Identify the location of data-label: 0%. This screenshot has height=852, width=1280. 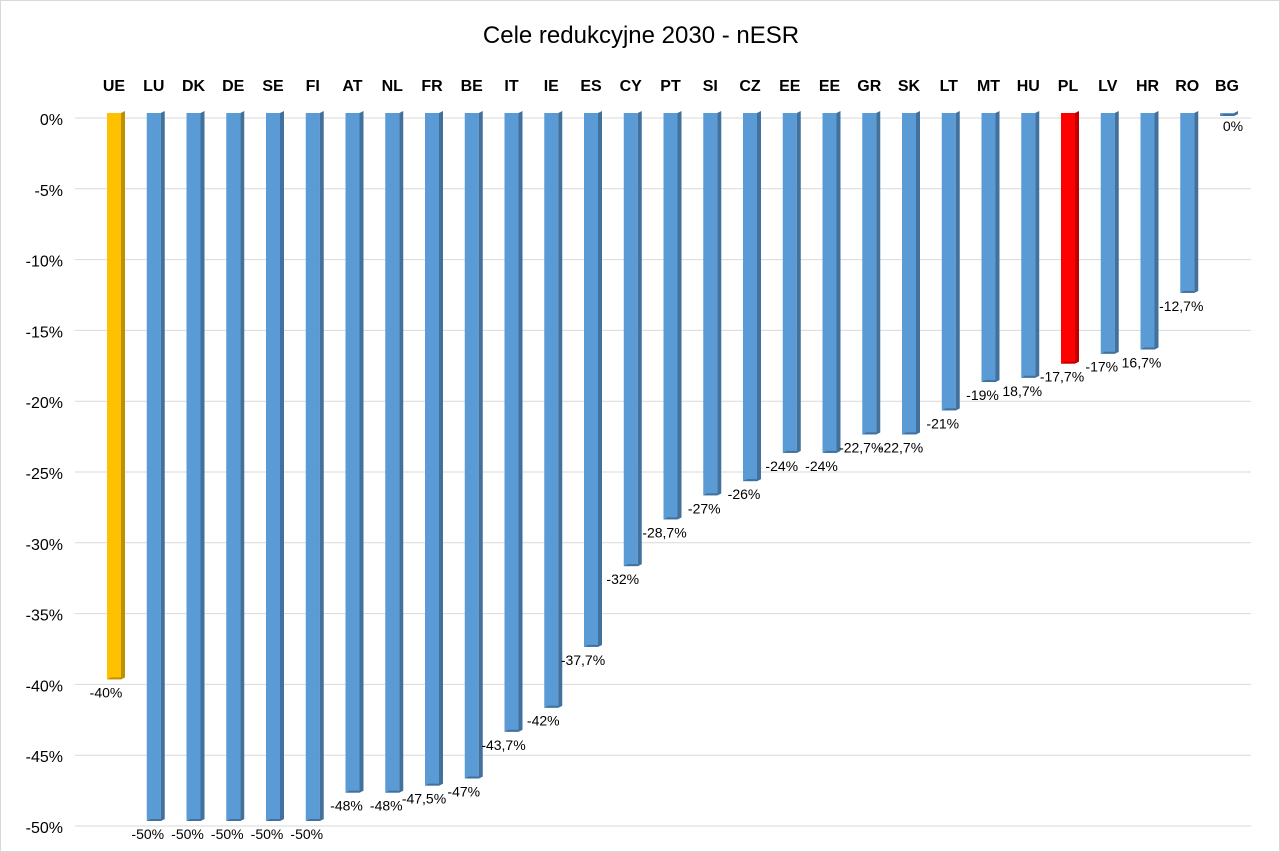
(1233, 126).